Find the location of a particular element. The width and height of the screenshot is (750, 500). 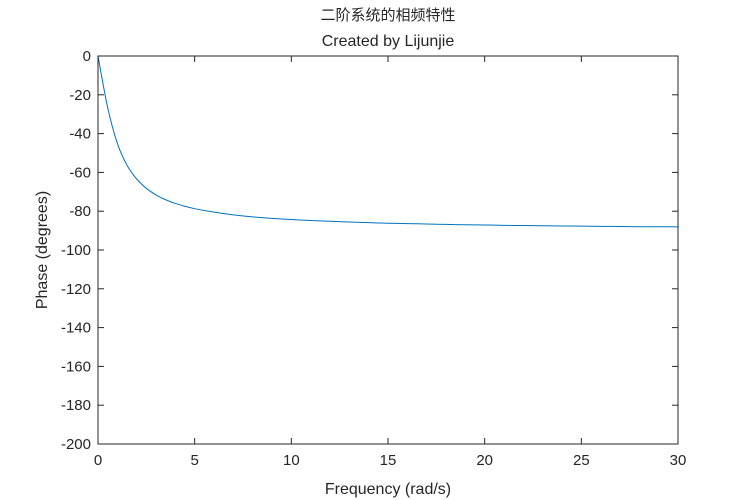

x-tick-label: 30 is located at coordinates (678, 460).